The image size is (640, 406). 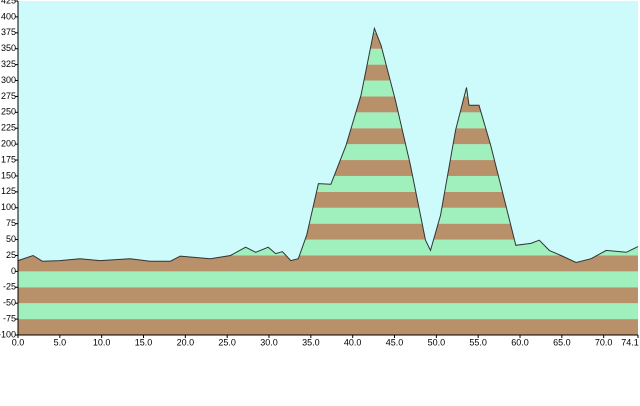 I want to click on x-tick-label: 55.0, so click(x=478, y=342).